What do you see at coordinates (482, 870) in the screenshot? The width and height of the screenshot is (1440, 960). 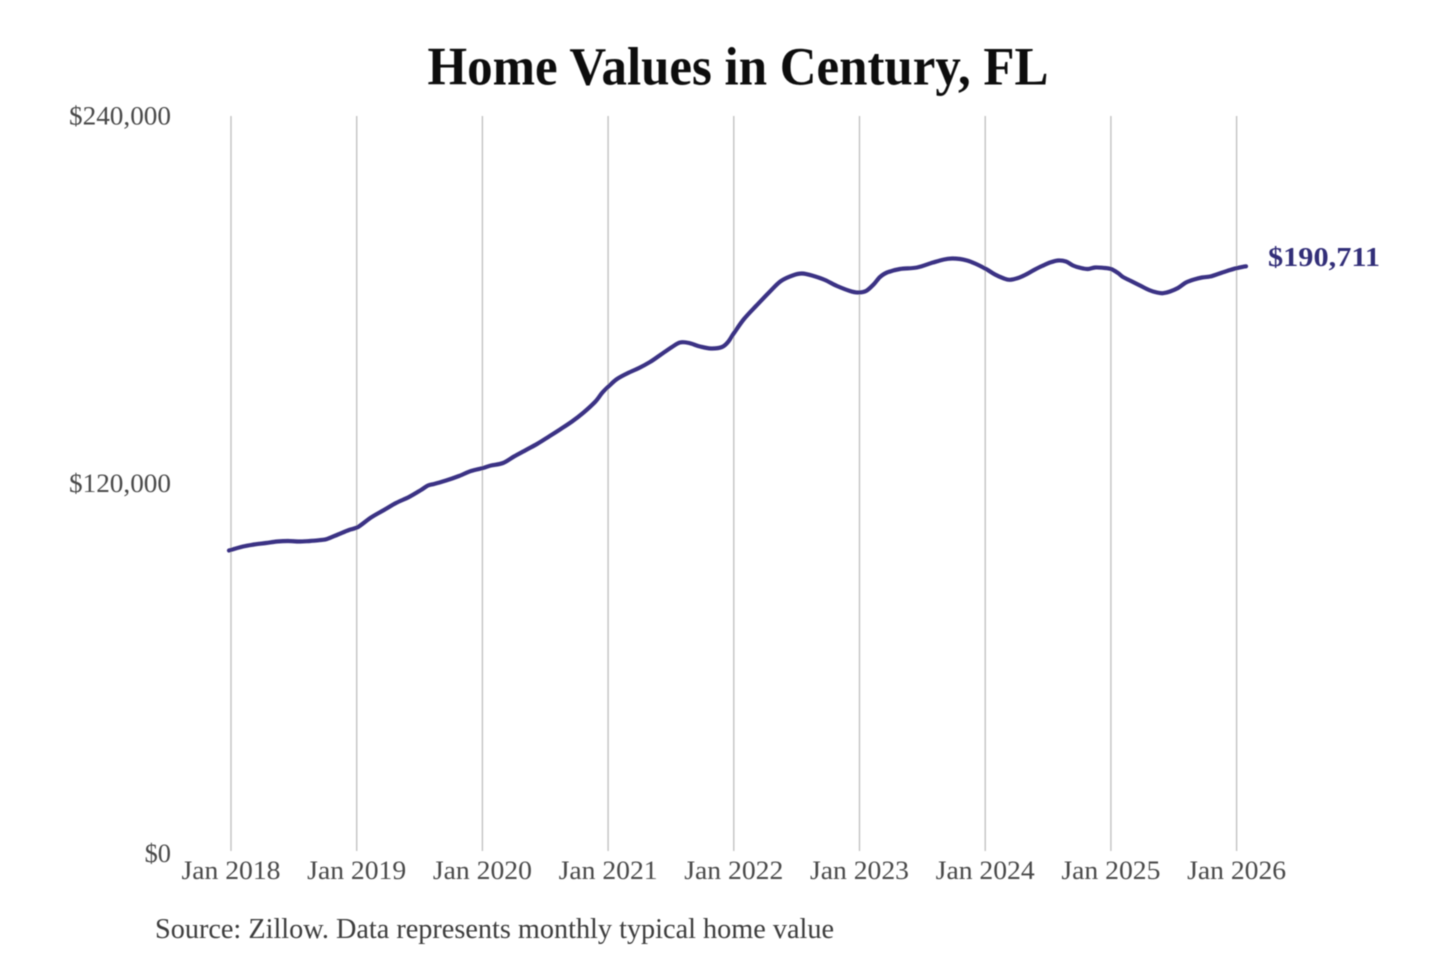 I see `svg-text: Jan 2020` at bounding box center [482, 870].